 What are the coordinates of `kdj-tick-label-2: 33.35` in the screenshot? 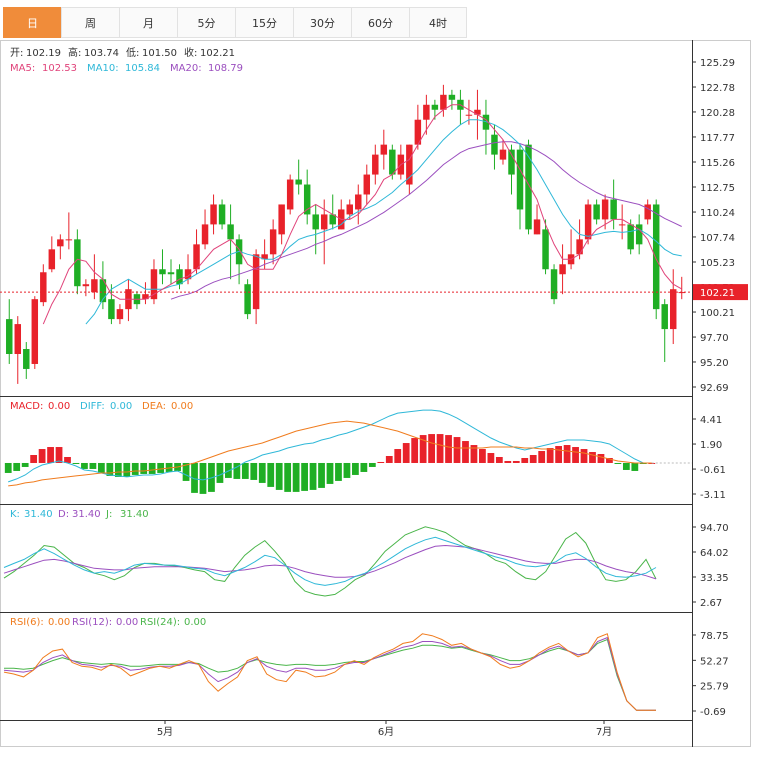 It's located at (714, 578).